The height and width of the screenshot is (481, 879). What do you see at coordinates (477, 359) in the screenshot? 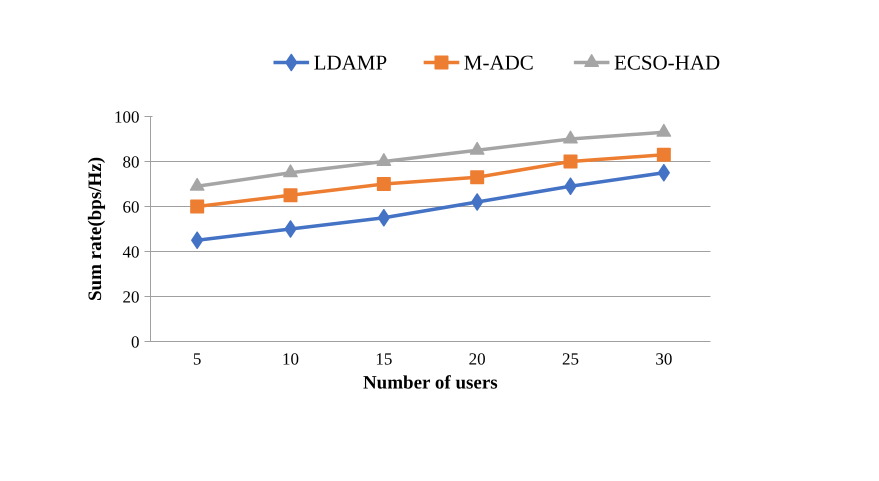
I see `x-tick-label: 20` at bounding box center [477, 359].